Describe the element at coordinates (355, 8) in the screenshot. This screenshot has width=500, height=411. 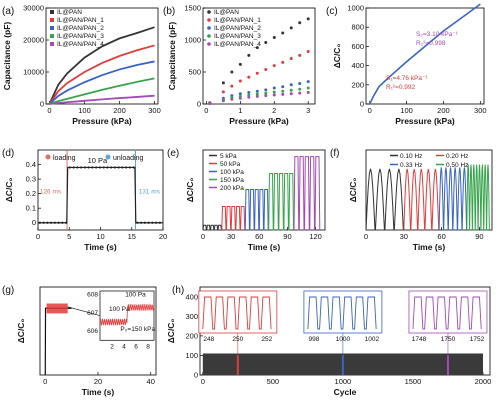
I see `y-tick-label: 1000` at that location.